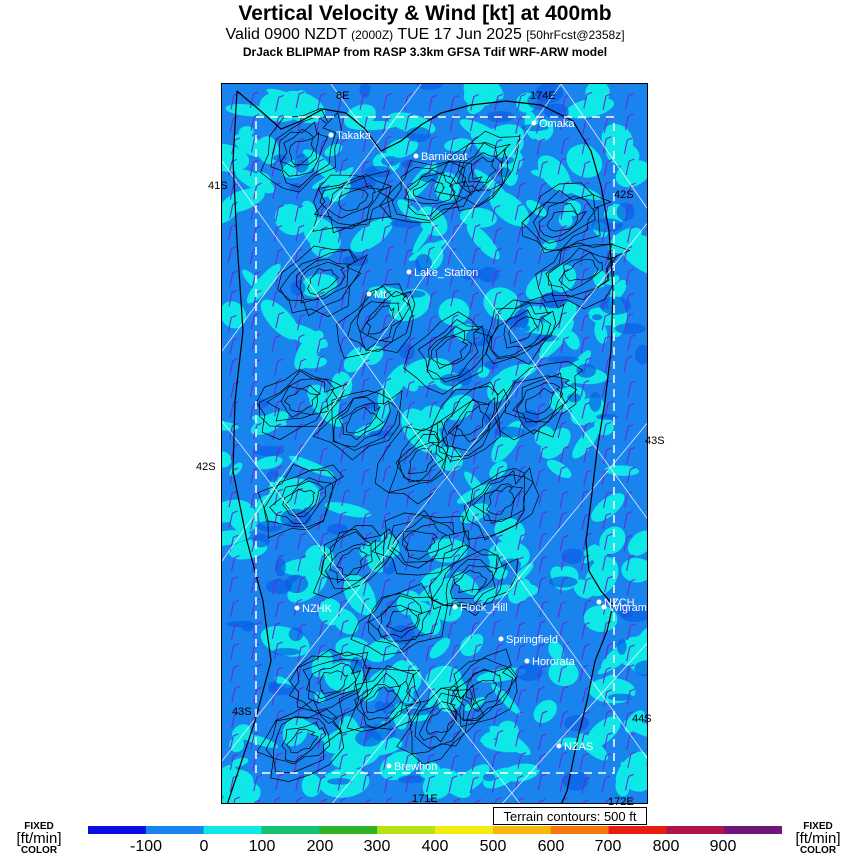 The width and height of the screenshot is (850, 860). Describe the element at coordinates (39, 850) in the screenshot. I see `color-label-left: COLOR` at that location.